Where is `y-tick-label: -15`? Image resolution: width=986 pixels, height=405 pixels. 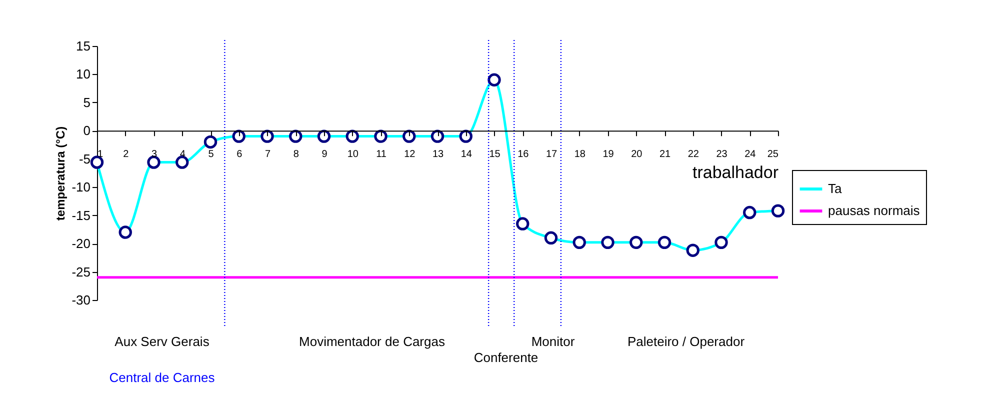
y-tick-label: -15 is located at coordinates (81, 215).